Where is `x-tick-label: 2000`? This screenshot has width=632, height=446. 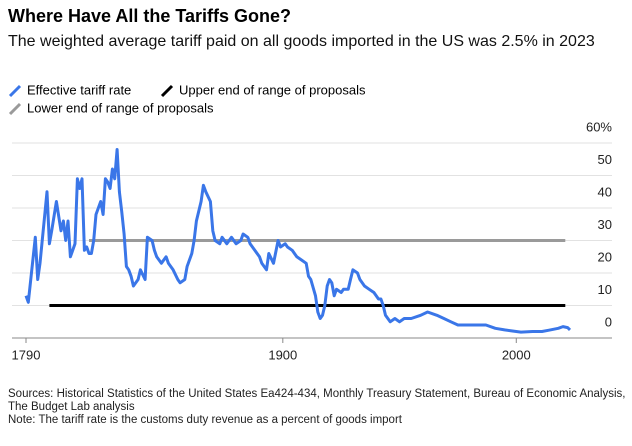 x-tick-label: 2000 is located at coordinates (516, 354).